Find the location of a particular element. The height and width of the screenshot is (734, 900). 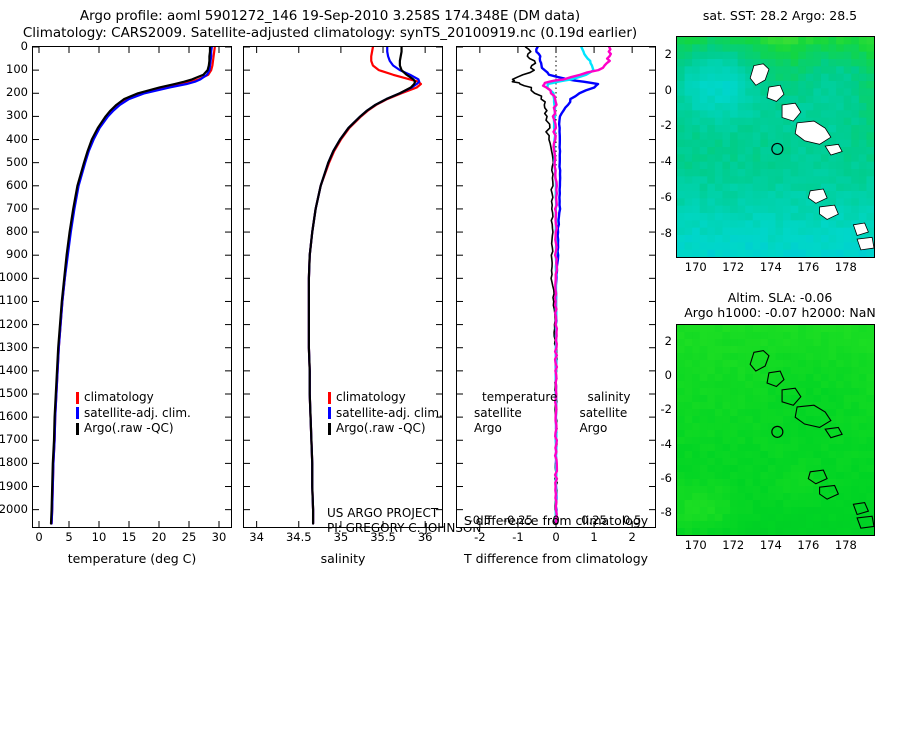

temperature-profile-plot is located at coordinates (132, 287).